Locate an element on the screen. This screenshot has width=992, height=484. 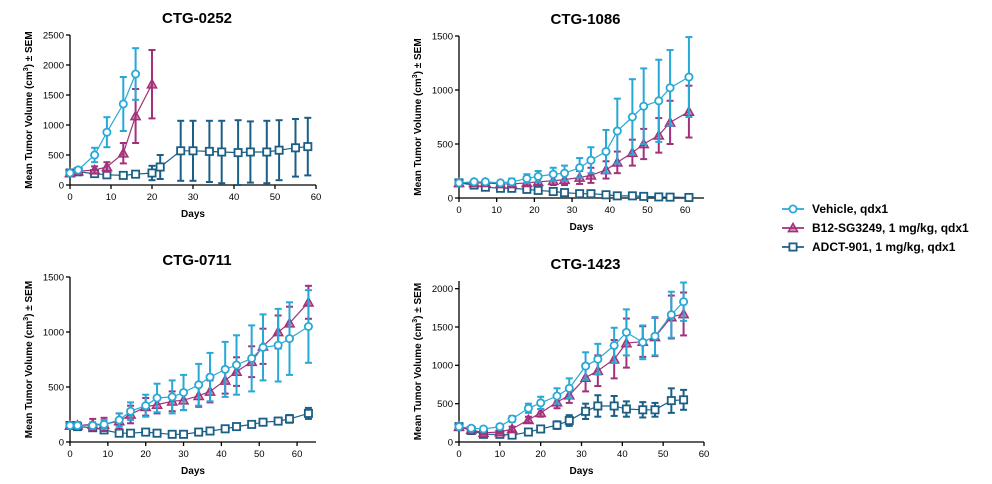
y-tick-label: 1000 is located at coordinates (53, 332).